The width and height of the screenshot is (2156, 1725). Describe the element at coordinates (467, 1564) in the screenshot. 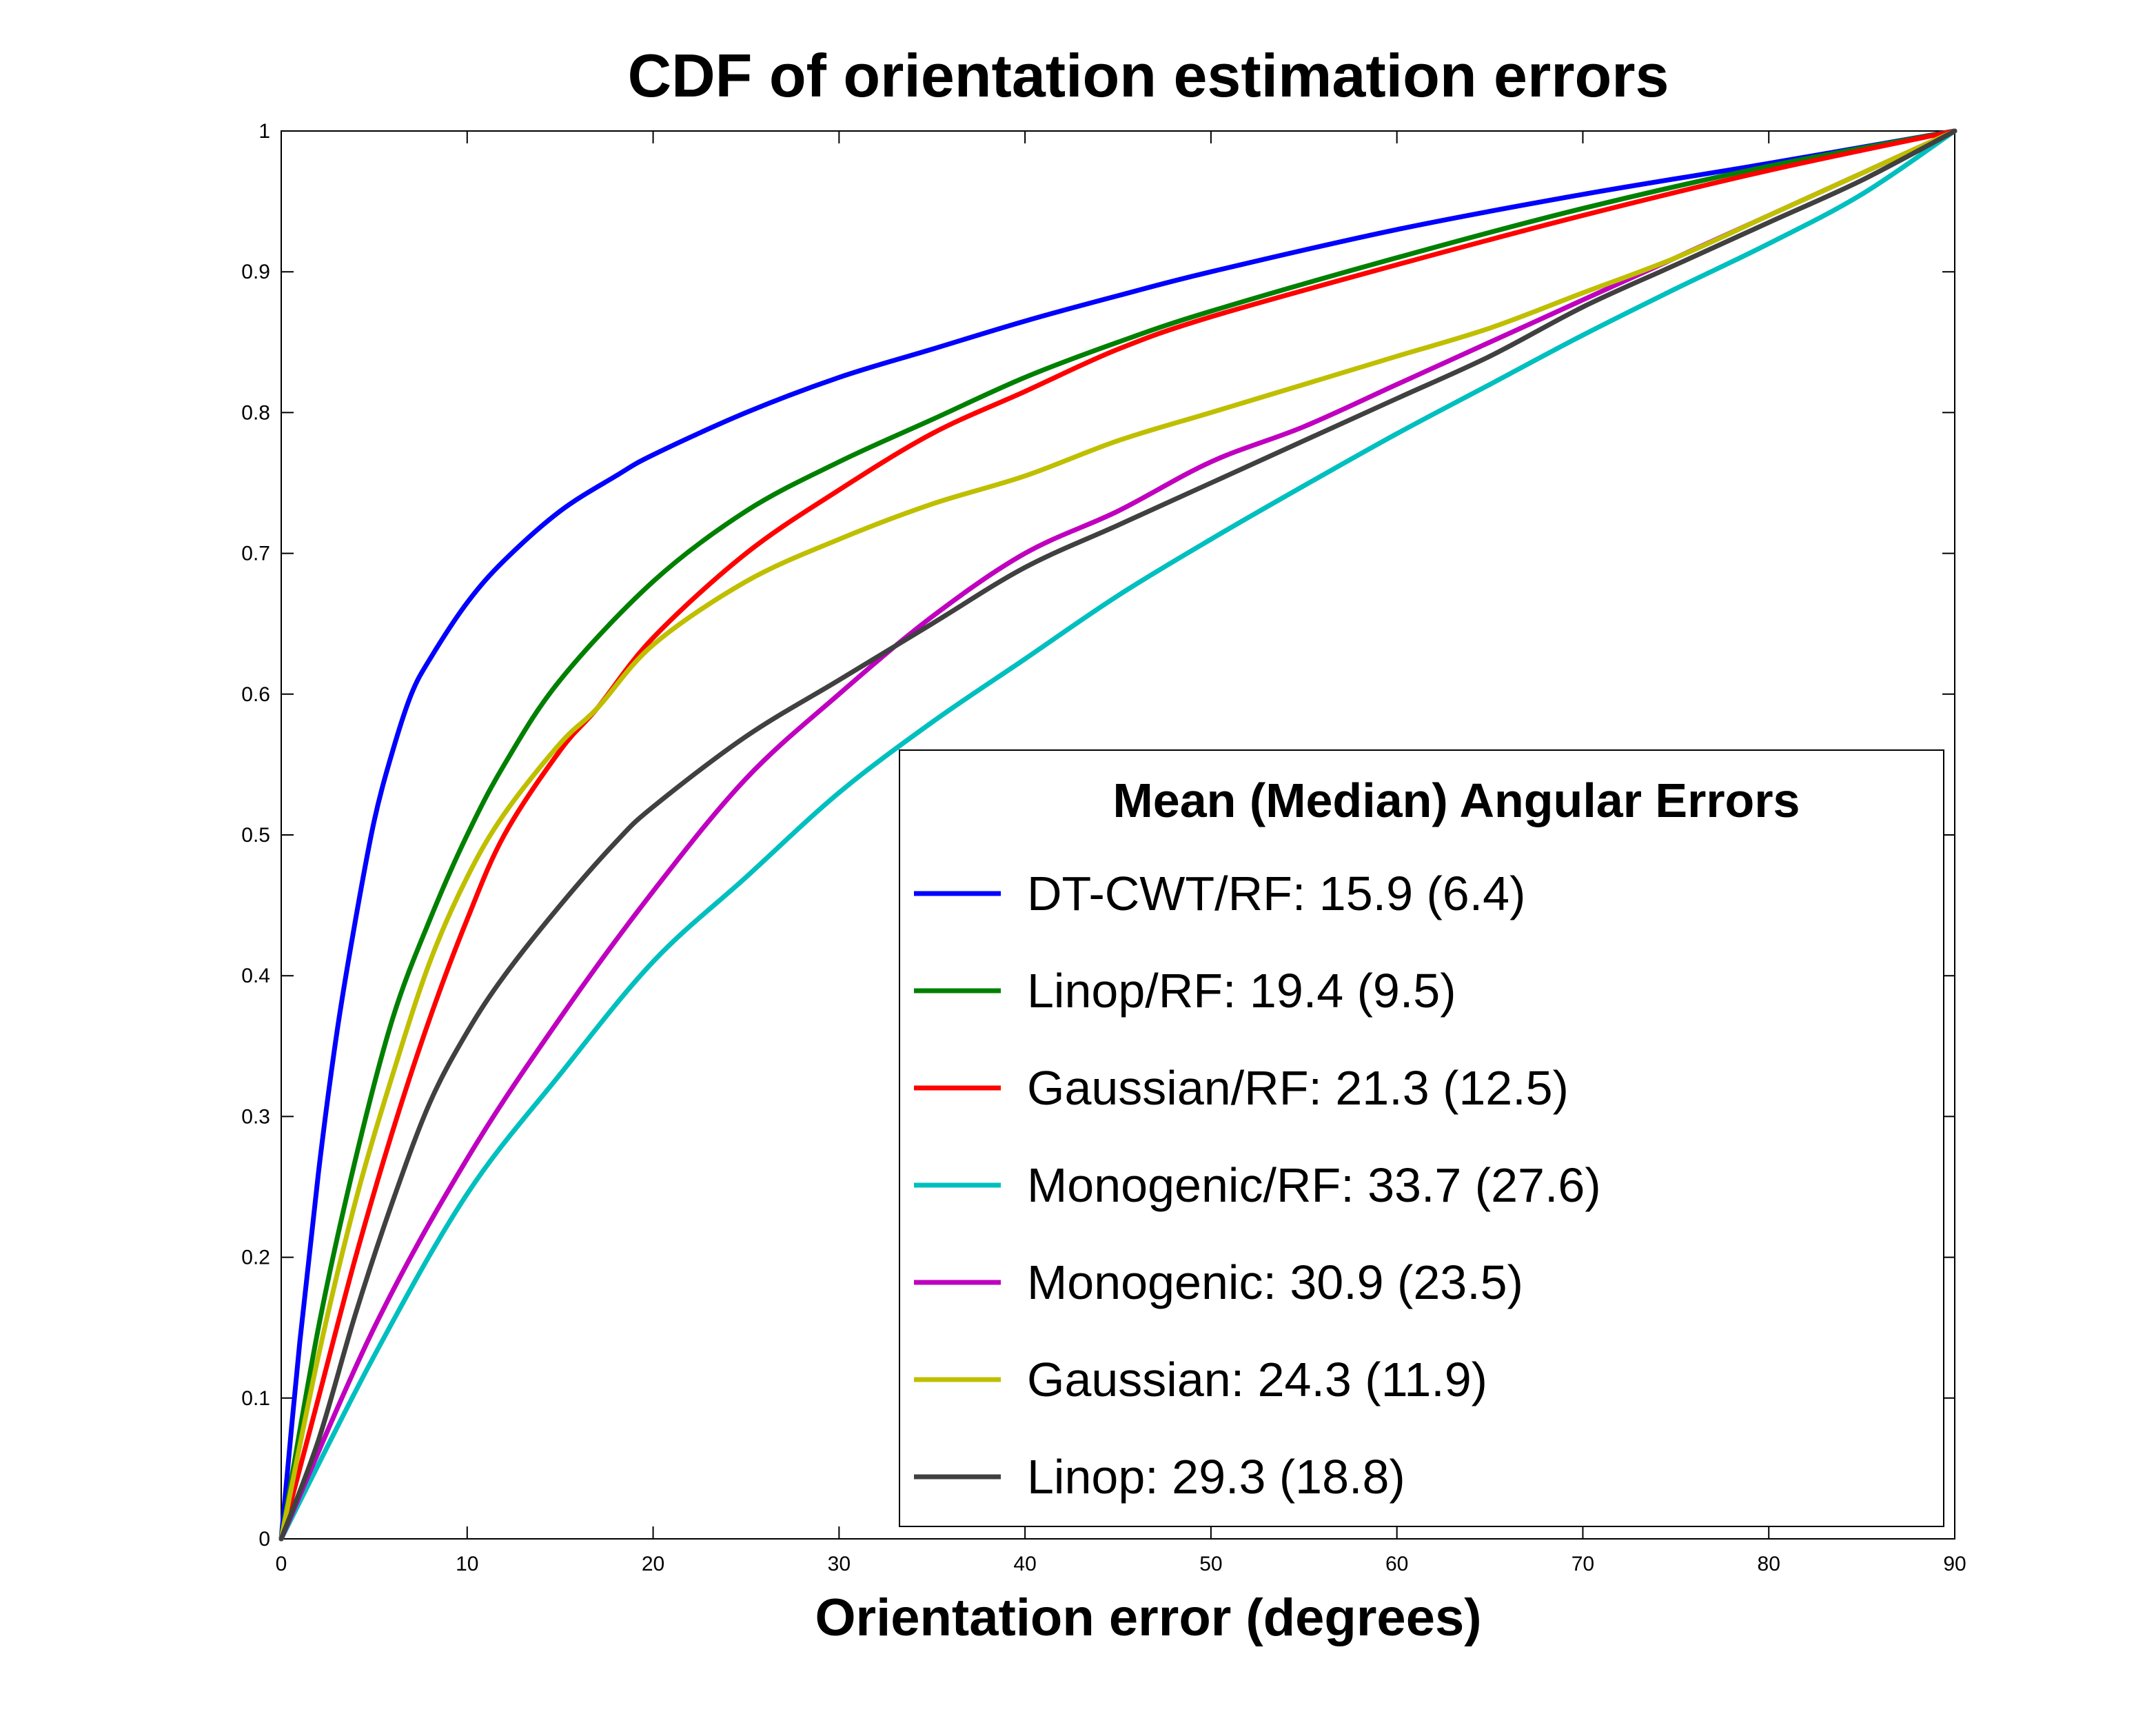

I see `x-tick-label: 10` at that location.